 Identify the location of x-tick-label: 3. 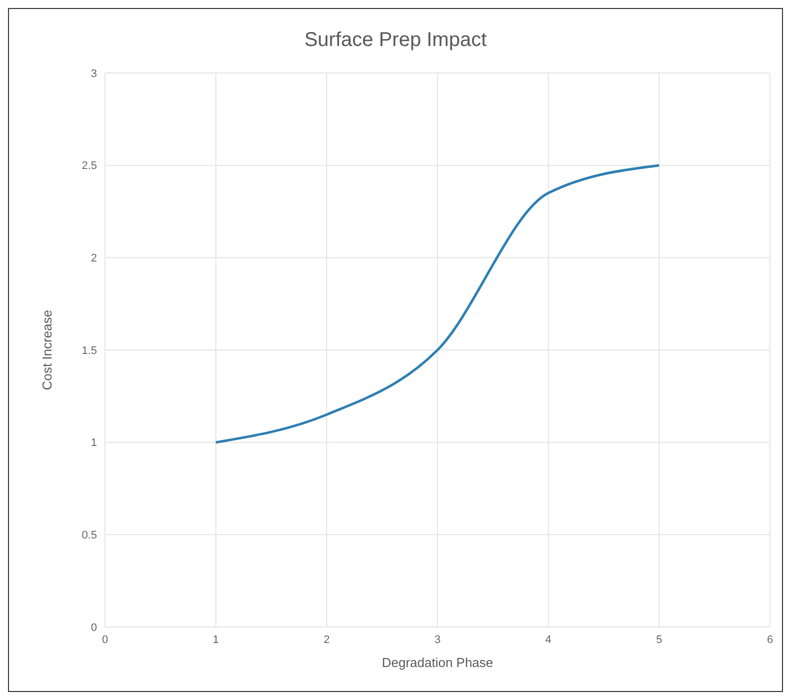
(437, 640).